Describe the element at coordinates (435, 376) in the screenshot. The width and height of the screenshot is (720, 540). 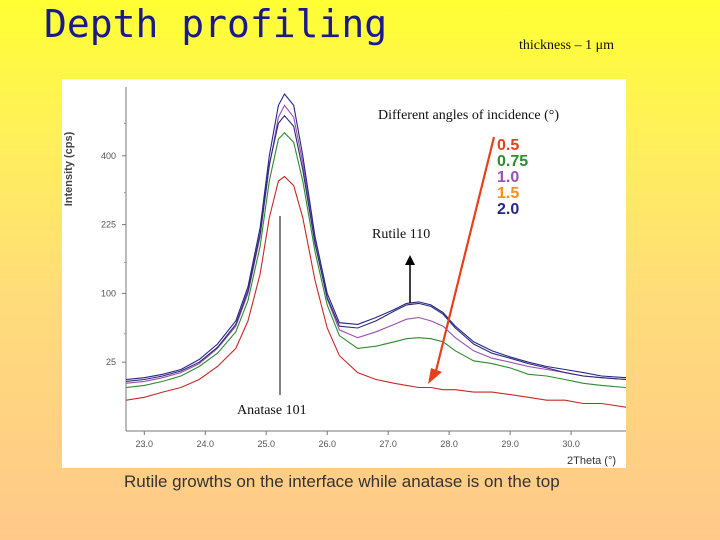
I see `trend-arrow-head` at that location.